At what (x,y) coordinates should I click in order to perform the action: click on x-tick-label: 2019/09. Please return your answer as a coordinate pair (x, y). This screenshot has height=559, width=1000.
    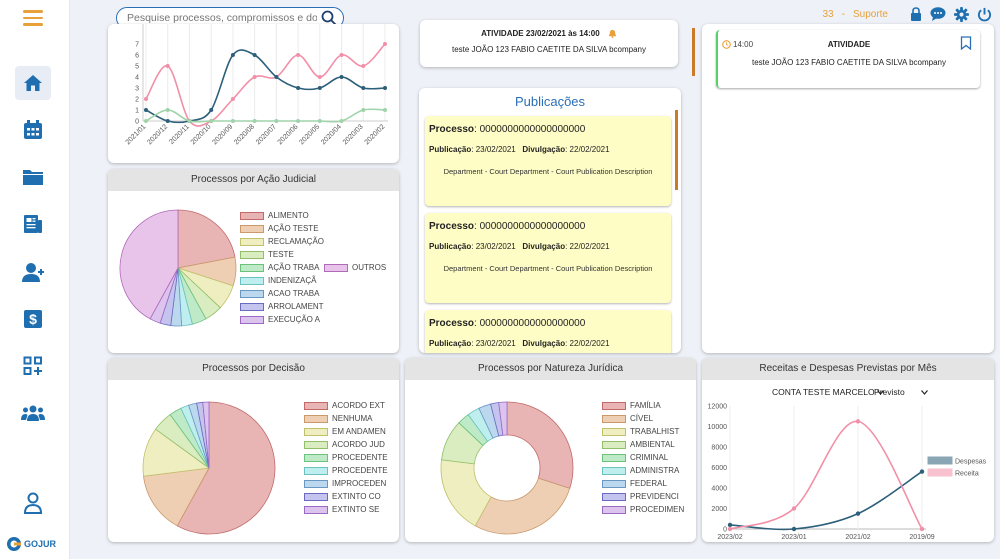
    Looking at the image, I should click on (921, 537).